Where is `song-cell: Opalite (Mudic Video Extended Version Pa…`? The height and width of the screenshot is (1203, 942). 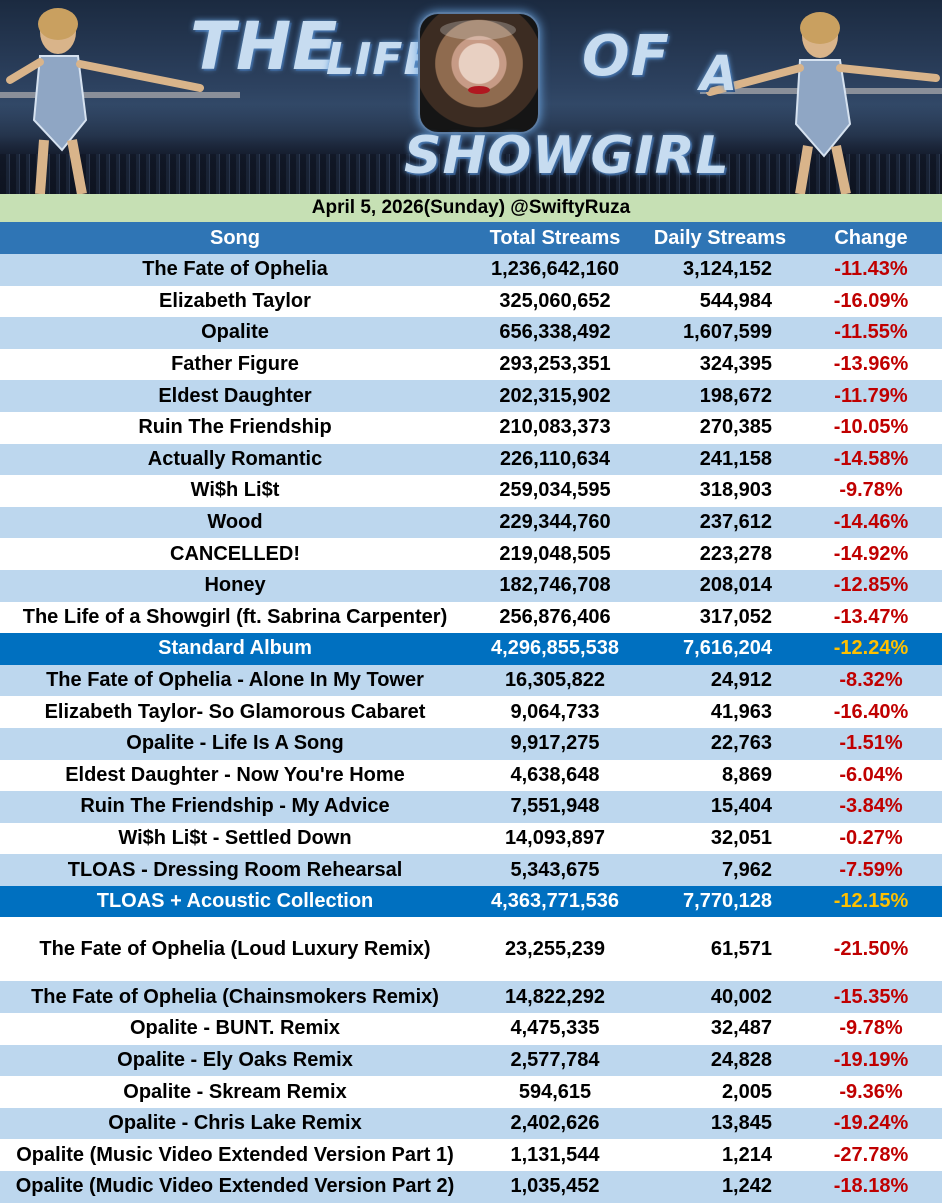
song-cell: Opalite (Mudic Video Extended Version Pa… is located at coordinates (235, 1186).